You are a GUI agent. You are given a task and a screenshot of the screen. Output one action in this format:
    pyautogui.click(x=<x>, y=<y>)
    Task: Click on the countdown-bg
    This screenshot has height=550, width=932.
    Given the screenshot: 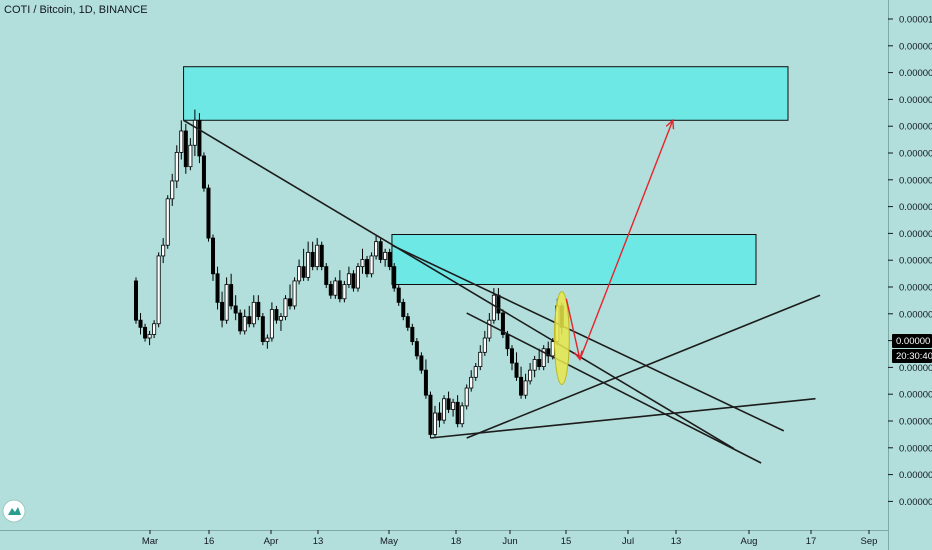 What is the action you would take?
    pyautogui.click(x=912, y=356)
    